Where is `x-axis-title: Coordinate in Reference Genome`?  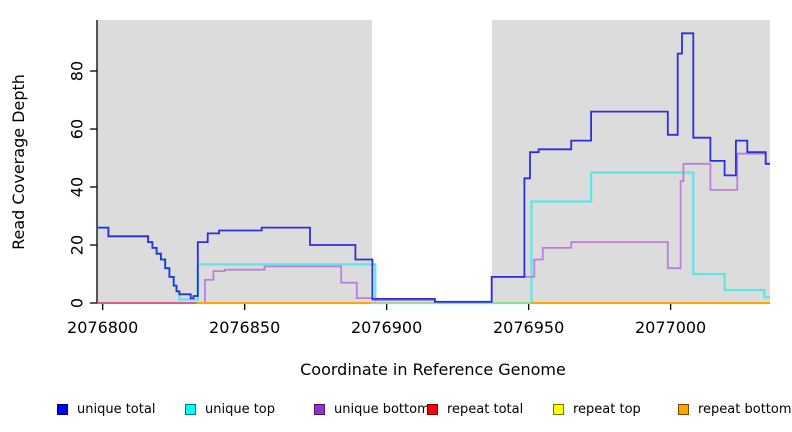 x-axis-title: Coordinate in Reference Genome is located at coordinates (433, 369).